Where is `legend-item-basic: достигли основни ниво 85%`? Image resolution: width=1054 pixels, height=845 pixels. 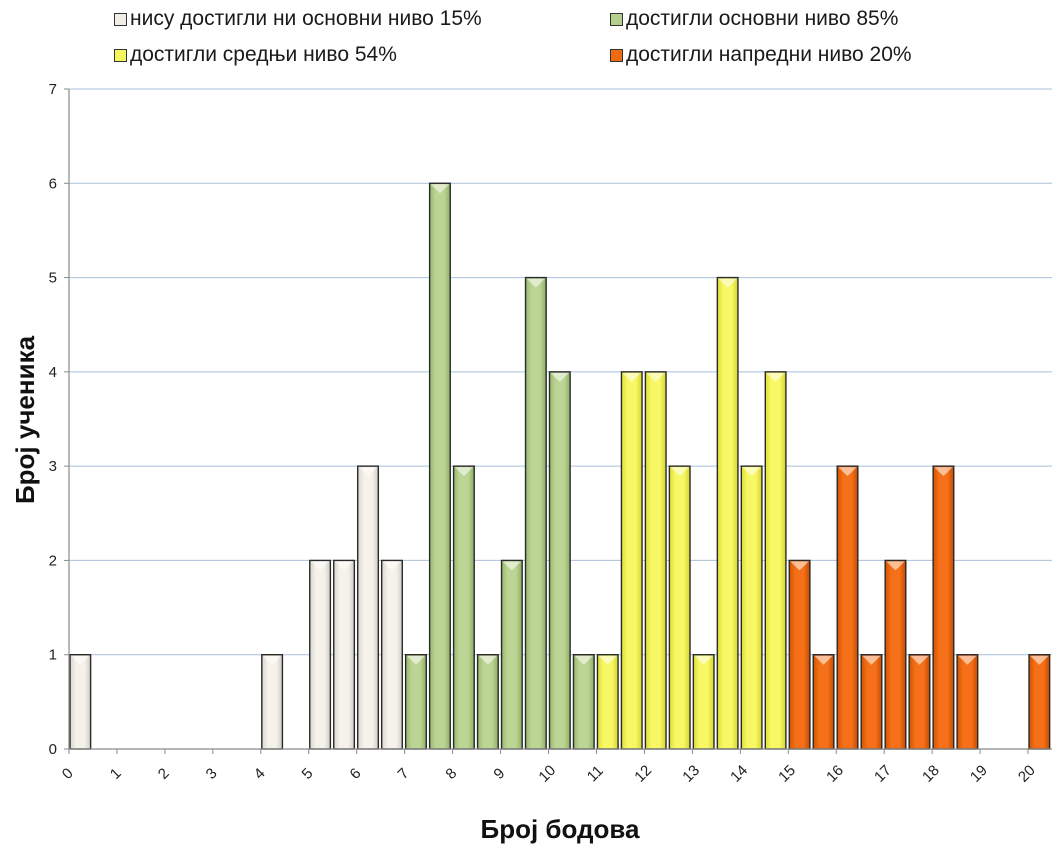
legend-item-basic: достигли основни ниво 85% is located at coordinates (754, 19).